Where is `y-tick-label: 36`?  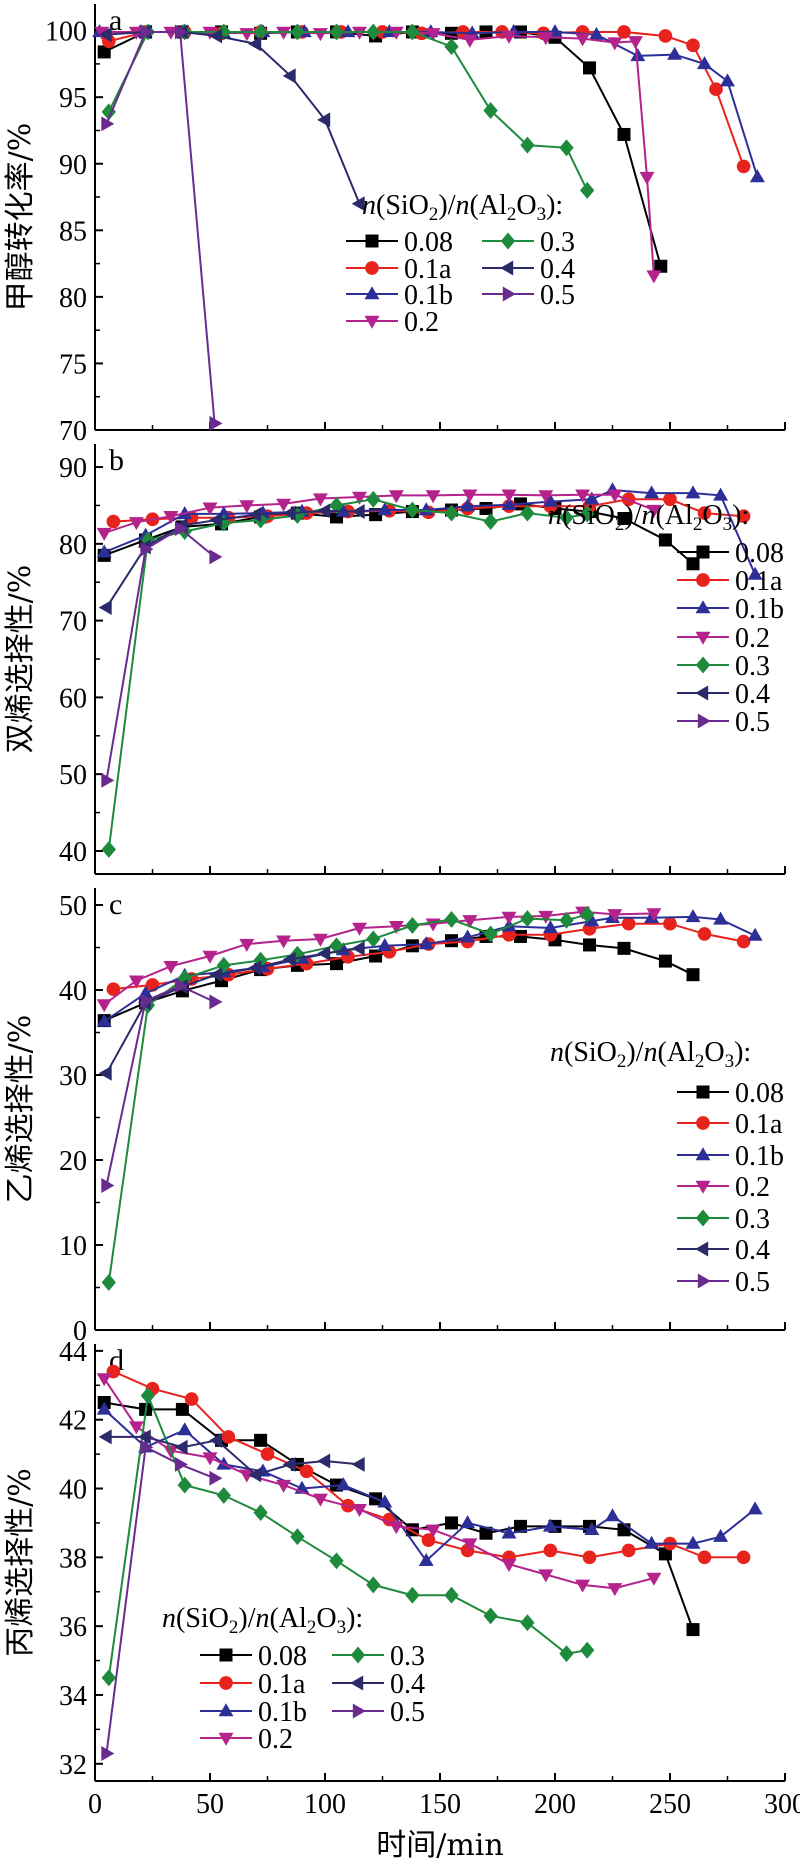
y-tick-label: 36 is located at coordinates (73, 1627).